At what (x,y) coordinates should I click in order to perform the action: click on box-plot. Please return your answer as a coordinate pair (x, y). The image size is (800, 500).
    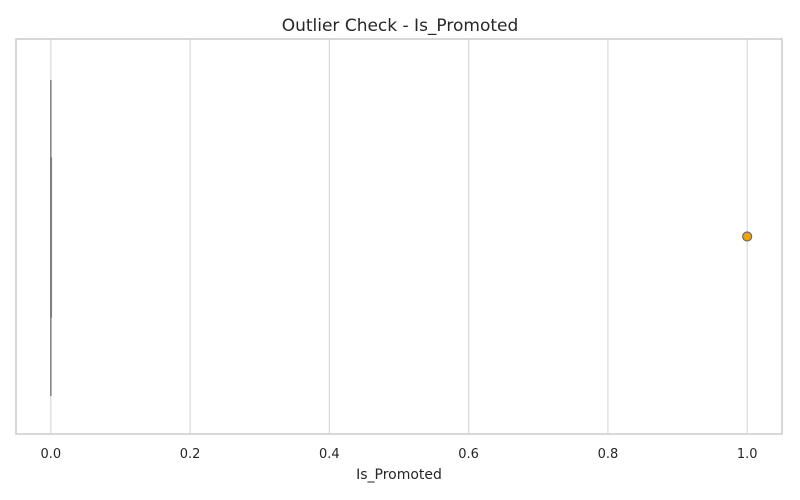
    Looking at the image, I should click on (51, 238).